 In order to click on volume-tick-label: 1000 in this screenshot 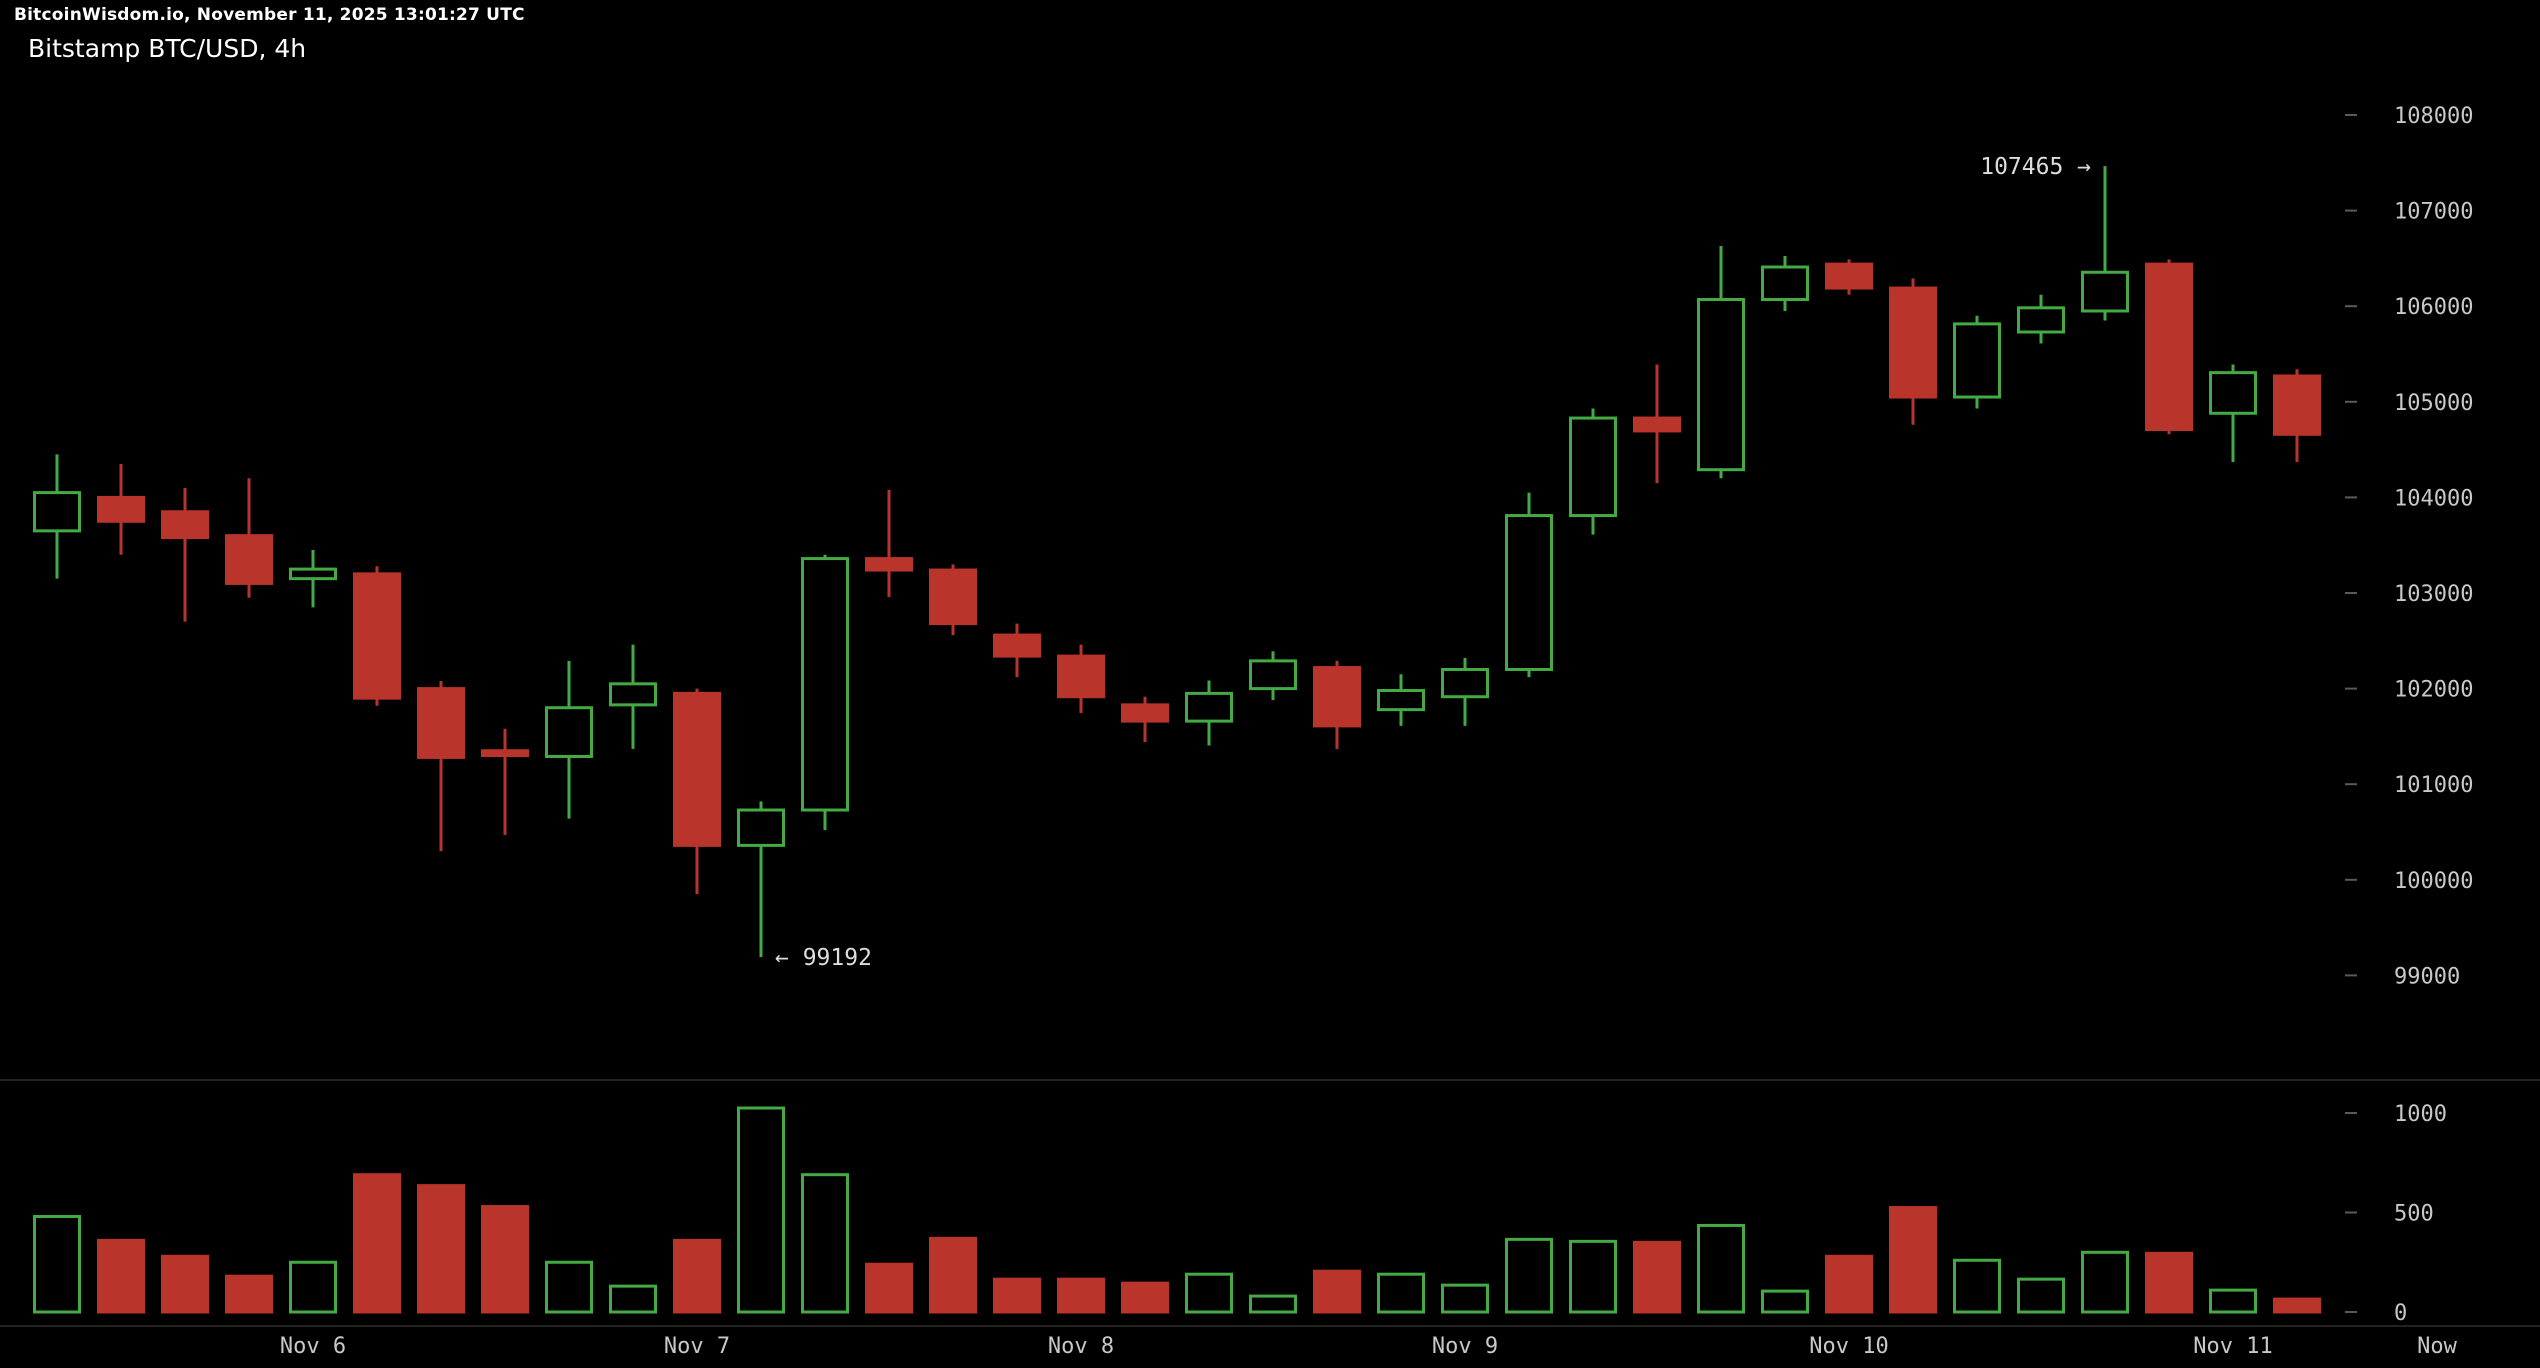, I will do `click(2420, 1114)`.